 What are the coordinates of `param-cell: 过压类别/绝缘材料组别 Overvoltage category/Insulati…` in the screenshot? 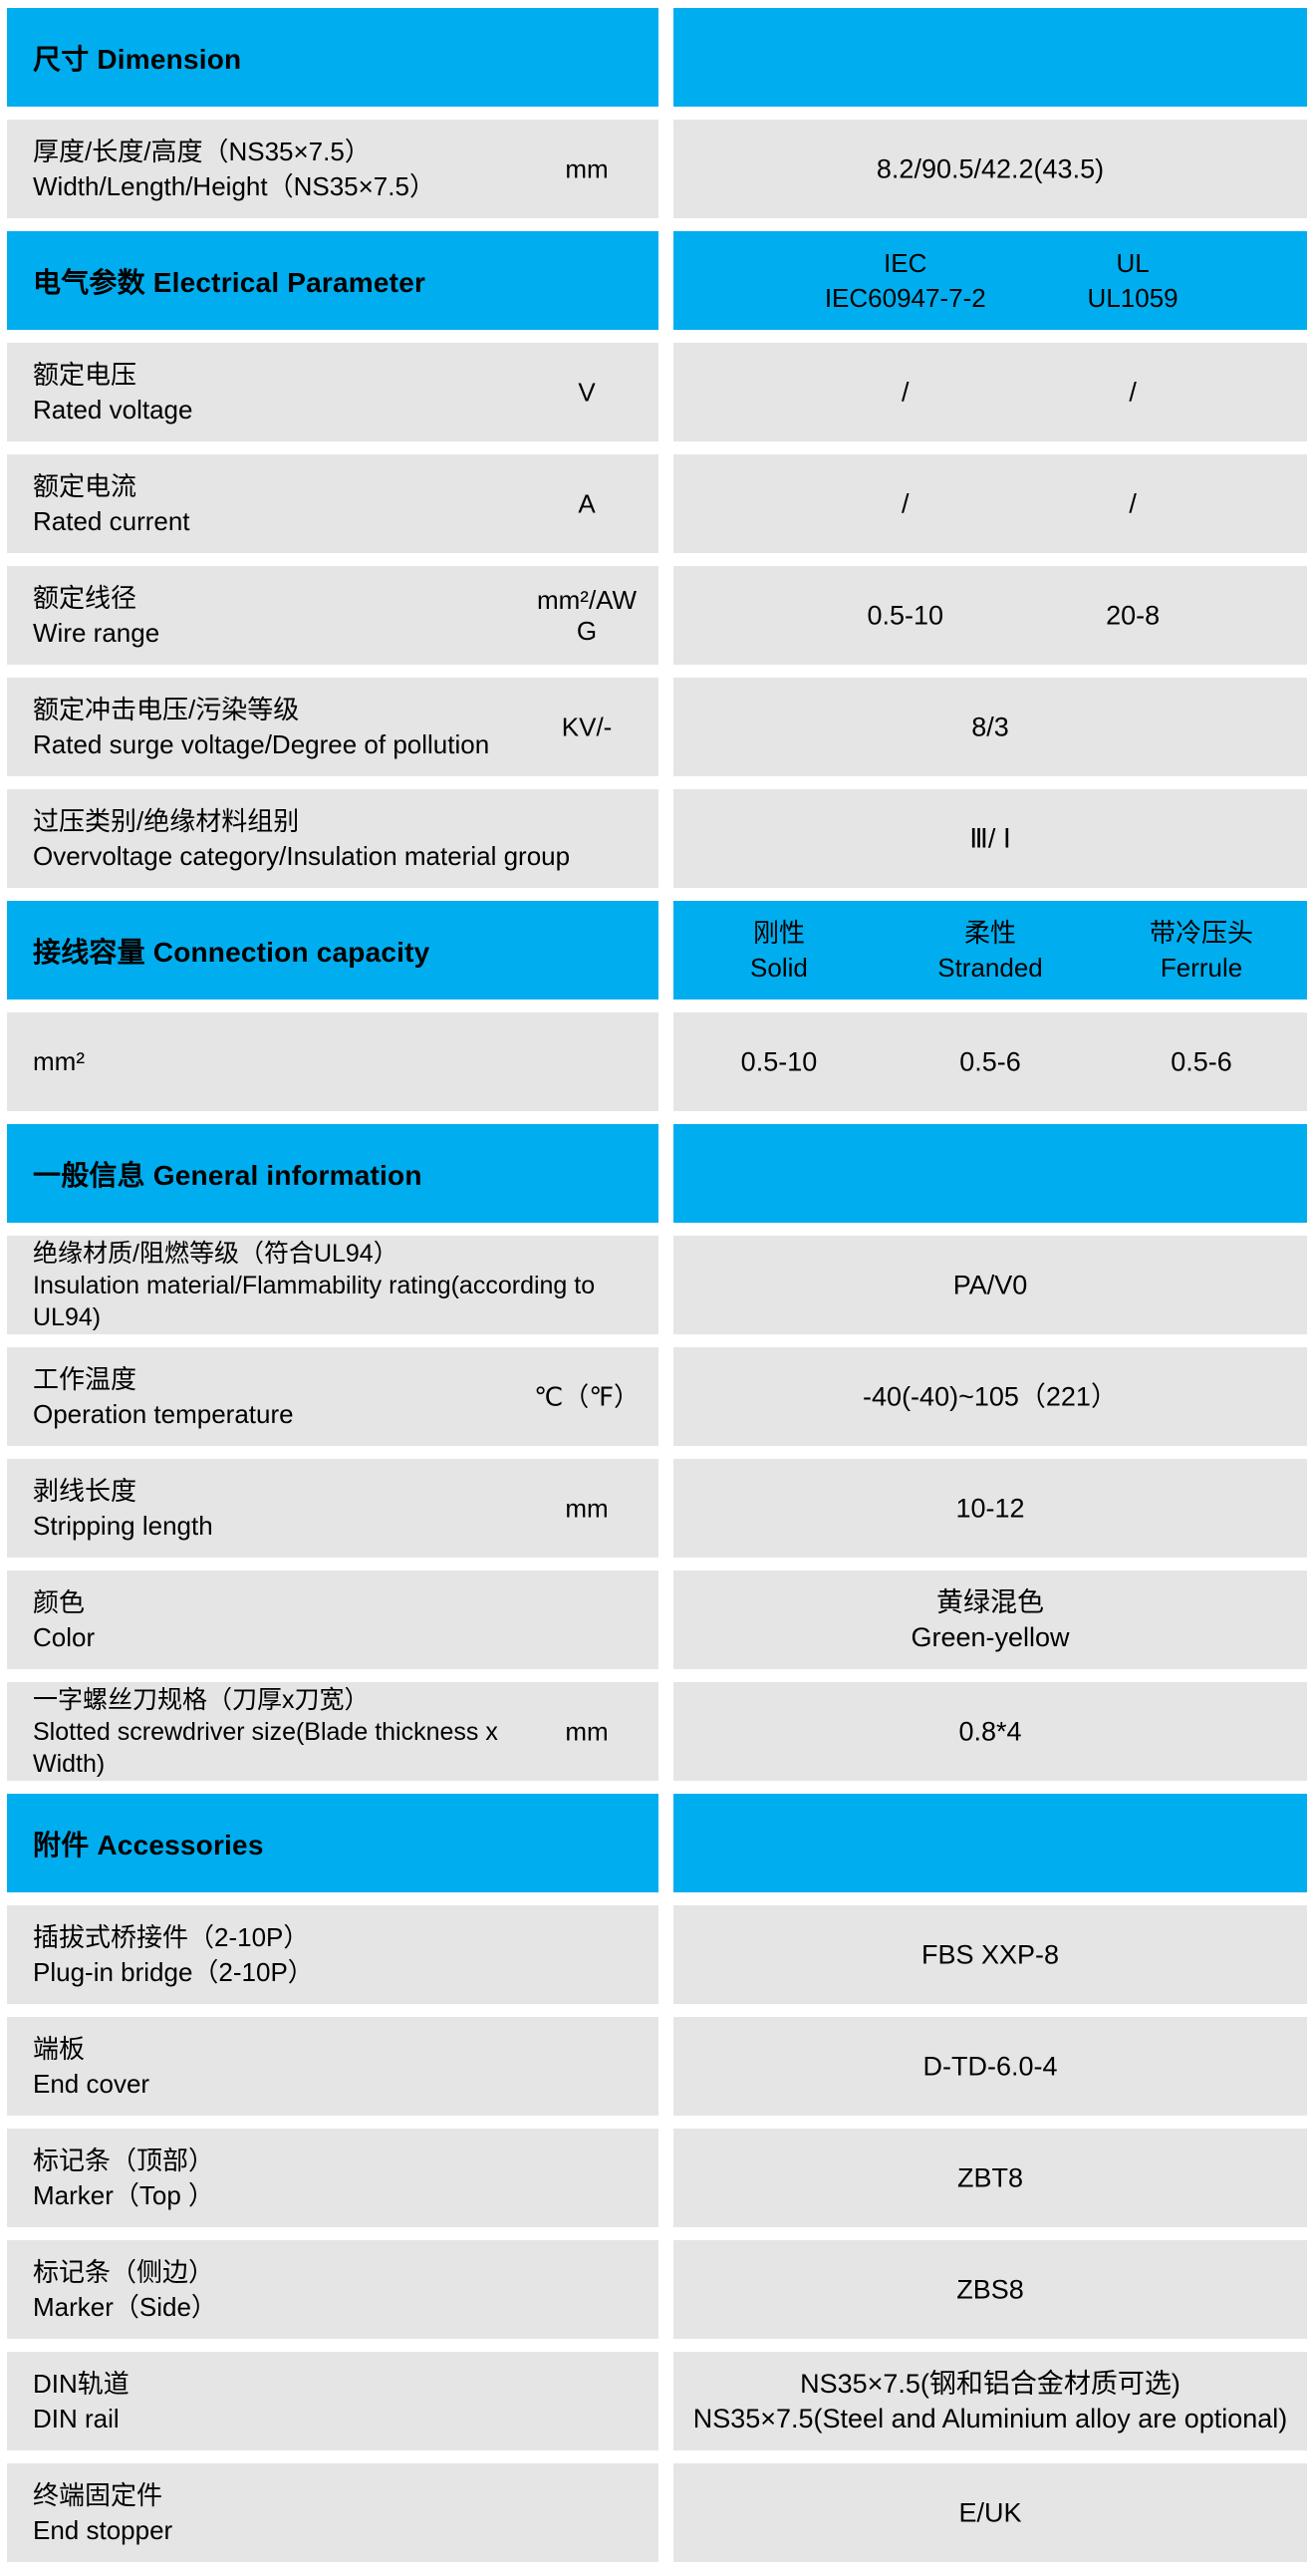 It's located at (332, 838).